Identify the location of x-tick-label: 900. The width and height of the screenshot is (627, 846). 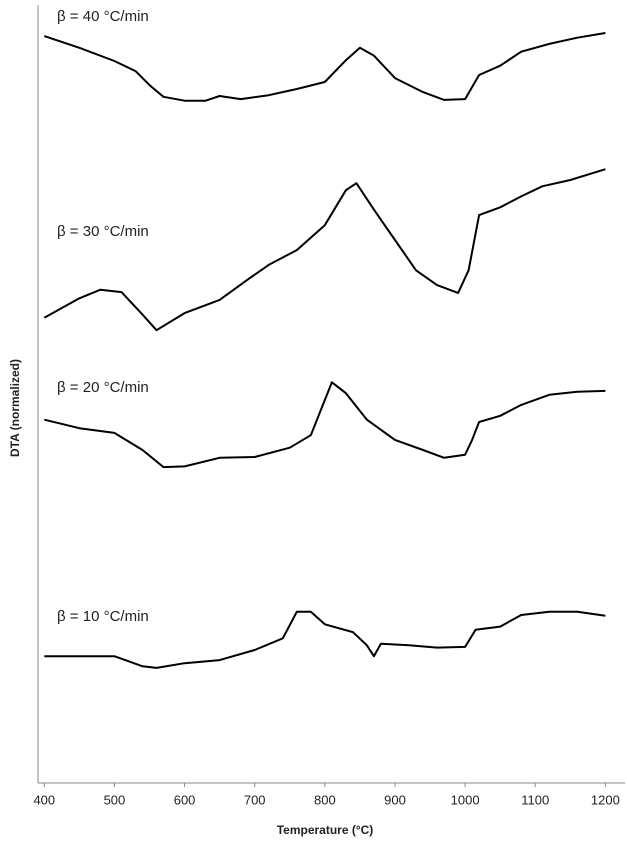
(395, 799).